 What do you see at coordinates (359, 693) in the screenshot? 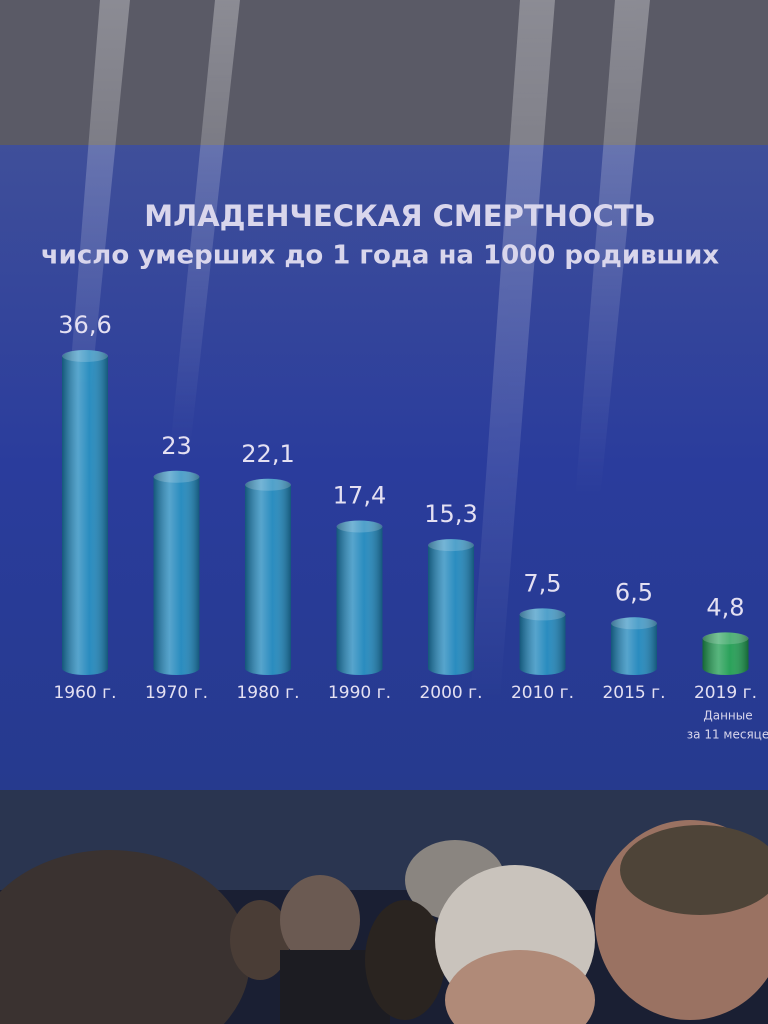
I see `x-tick-label: 1990 г.` at bounding box center [359, 693].